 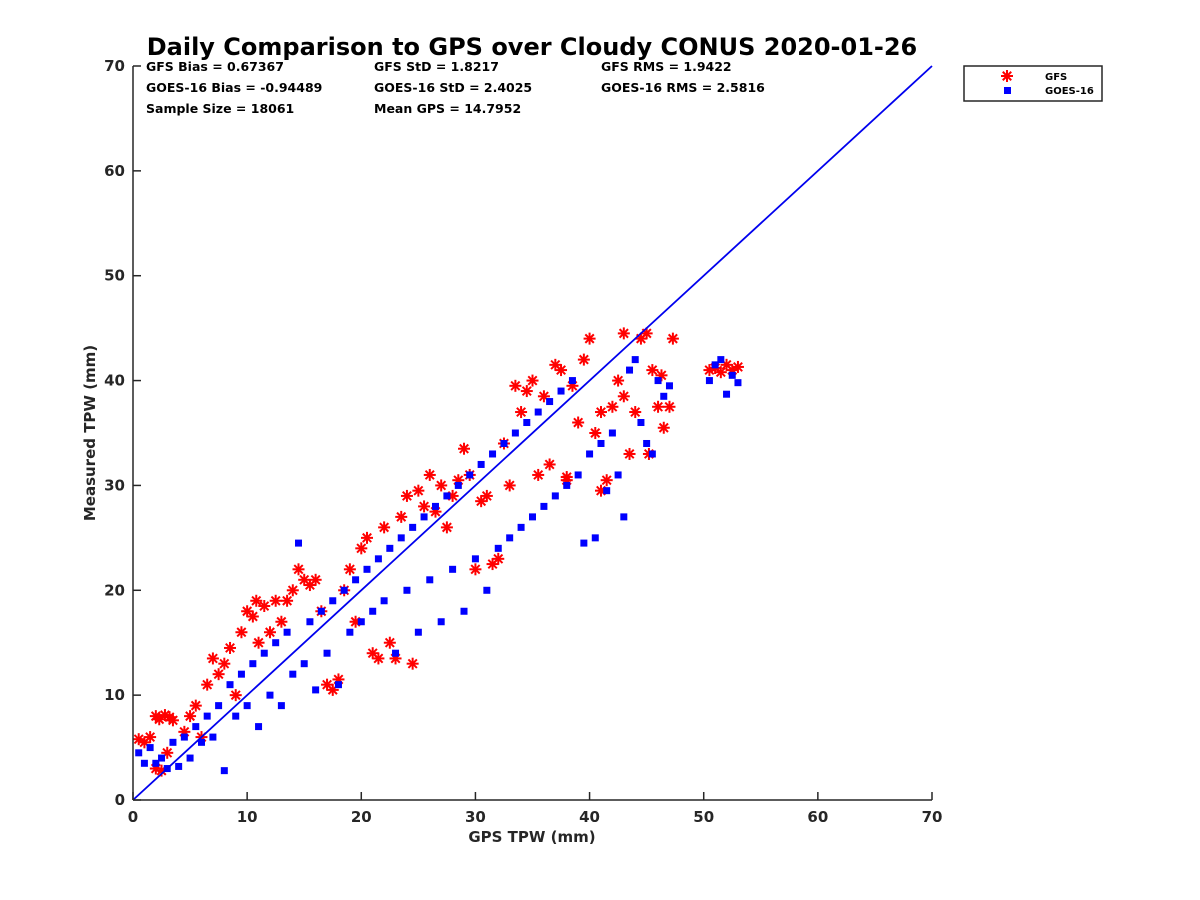 I want to click on x-ticks: 0 10 20 30 40 50 60 70, so click(x=535, y=809).